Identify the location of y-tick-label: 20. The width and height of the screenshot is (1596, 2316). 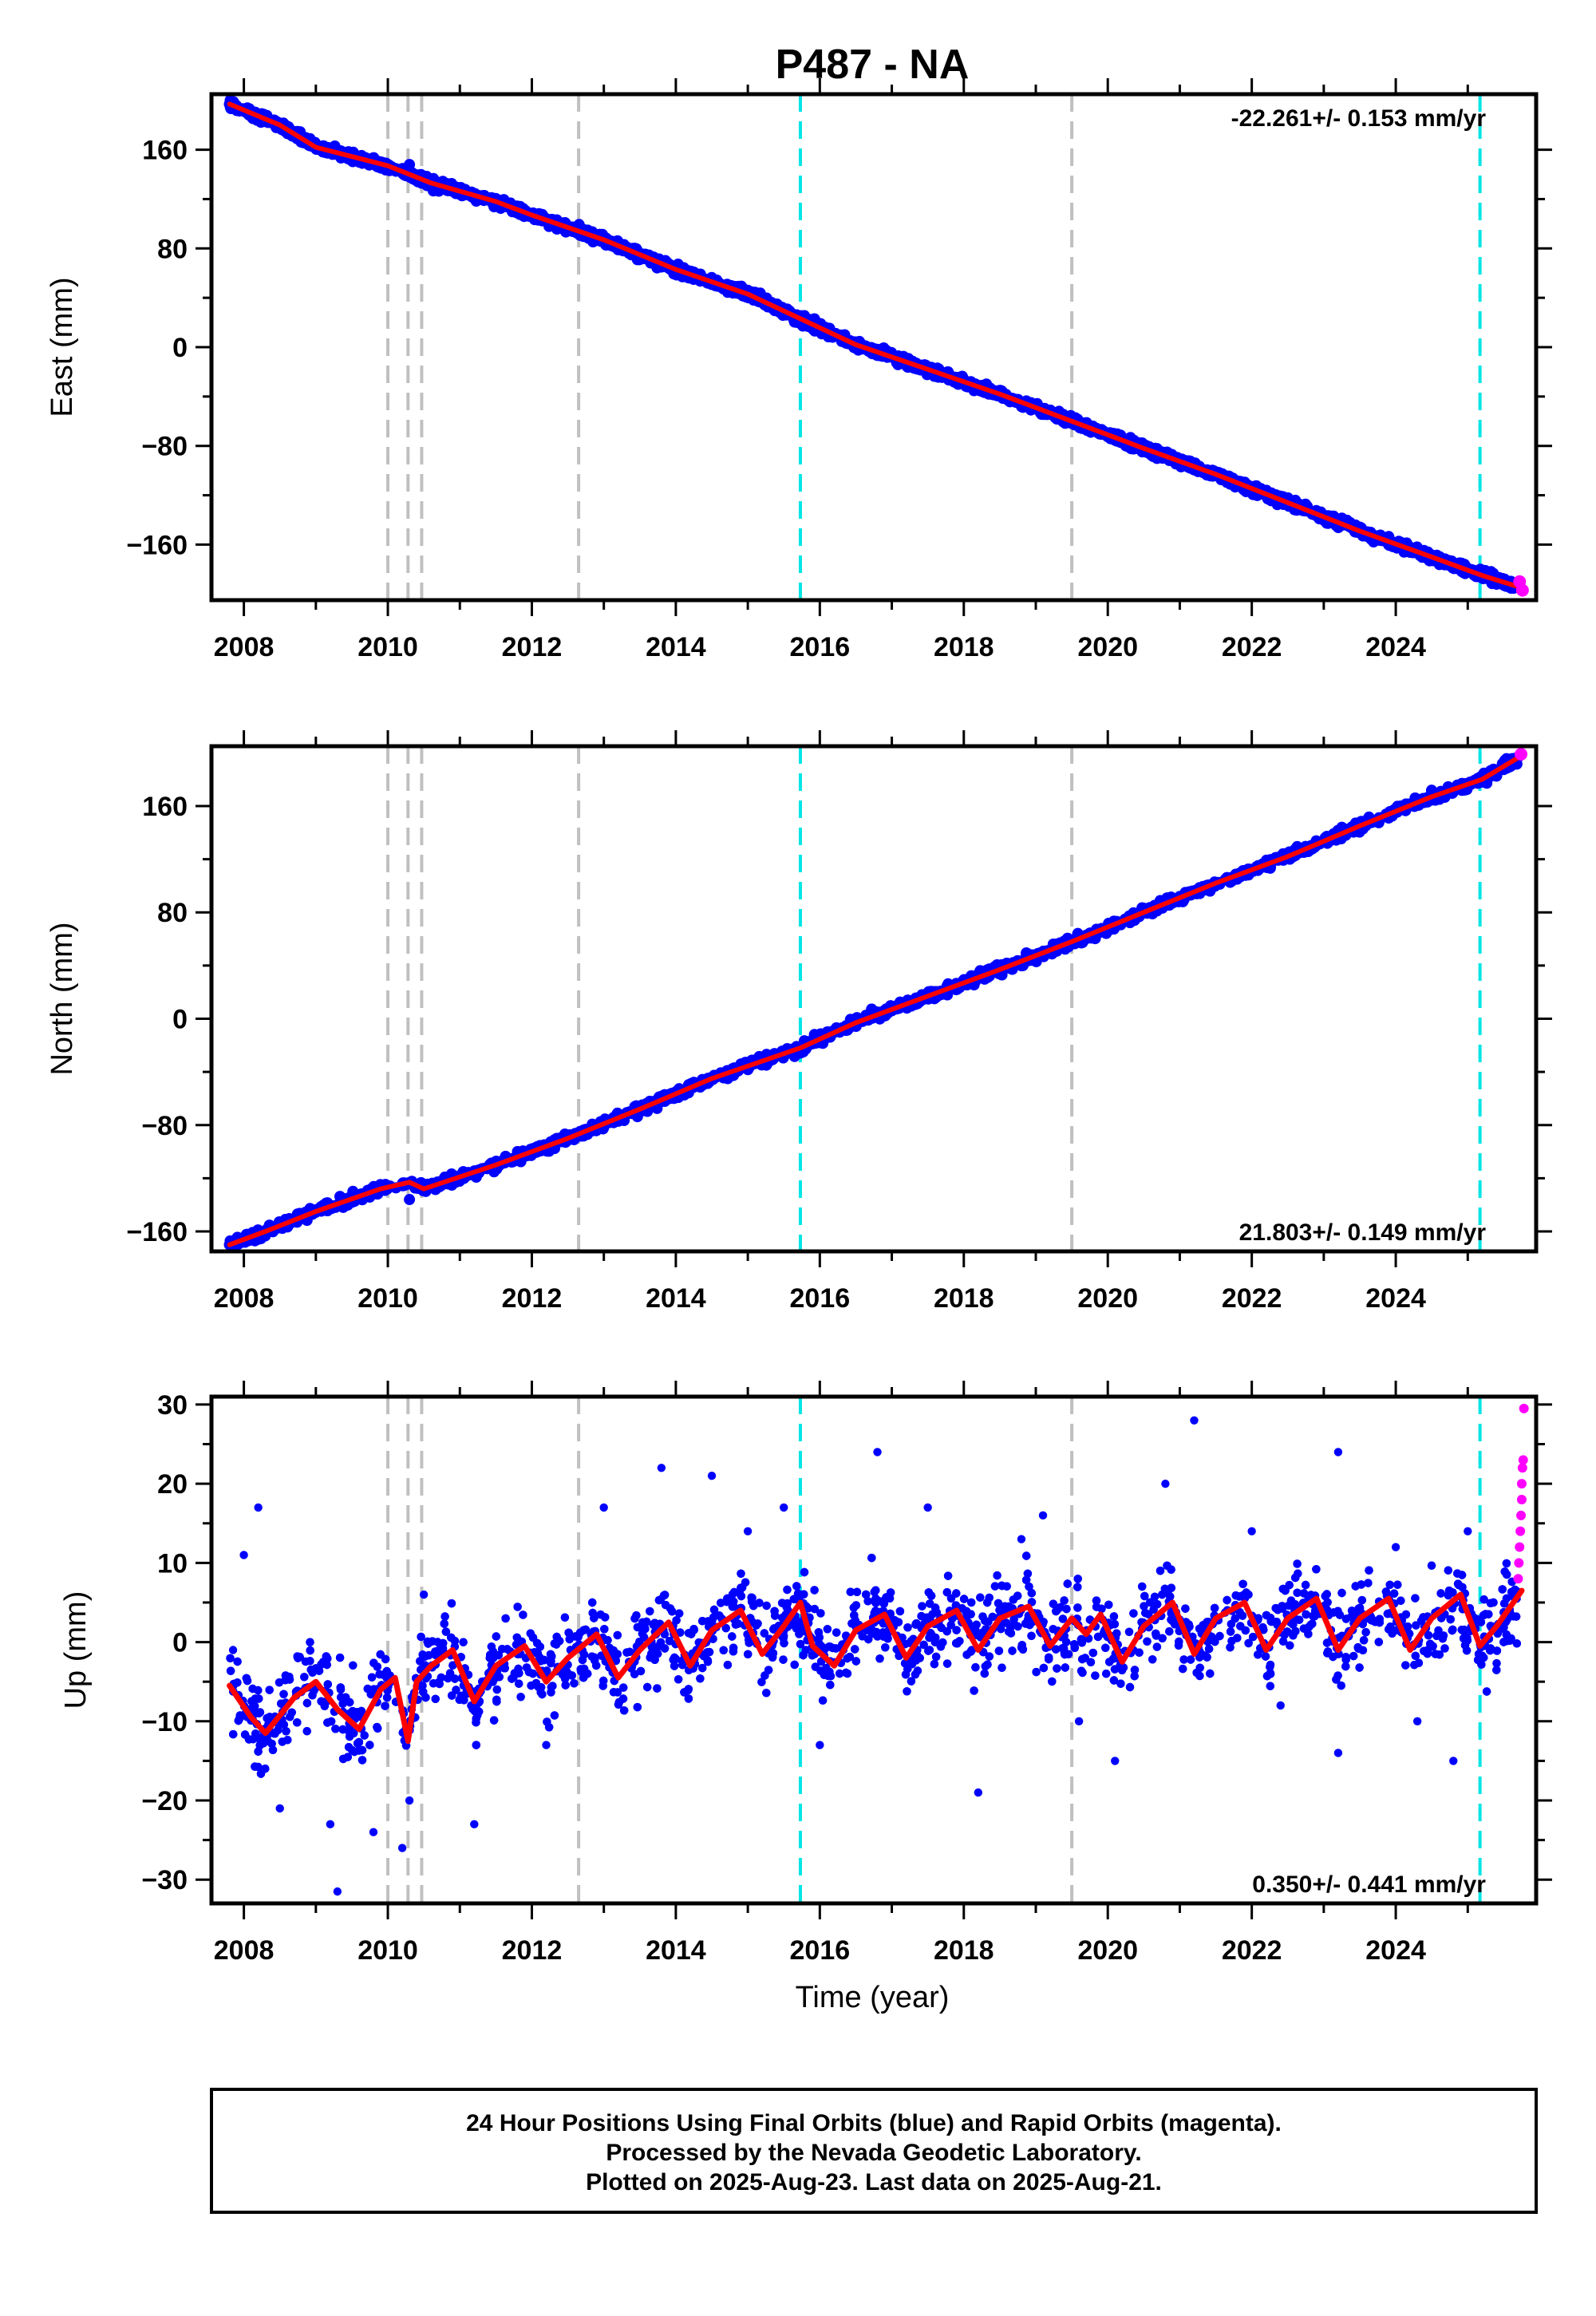
(172, 1484).